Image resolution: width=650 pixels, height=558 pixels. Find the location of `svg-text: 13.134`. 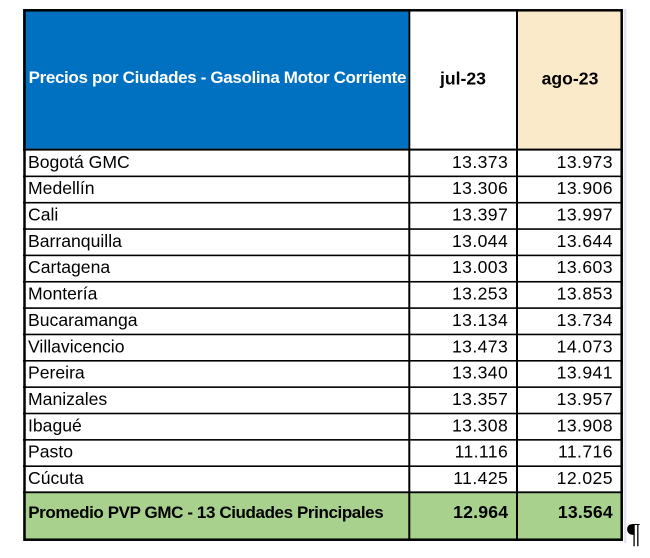

svg-text: 13.134 is located at coordinates (480, 320).